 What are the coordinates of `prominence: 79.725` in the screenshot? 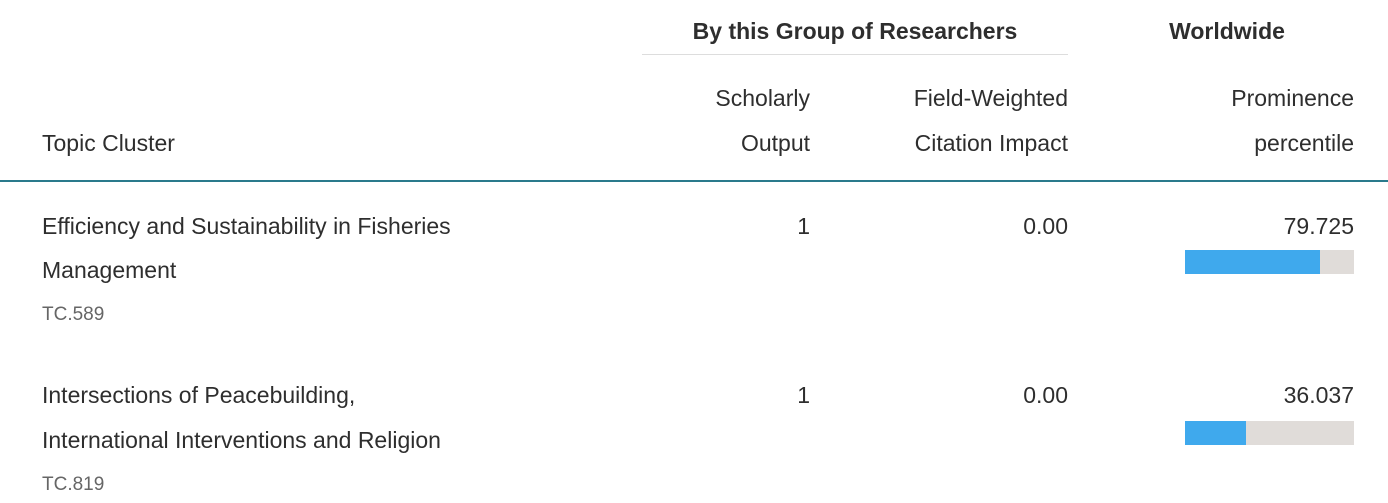 It's located at (1318, 226).